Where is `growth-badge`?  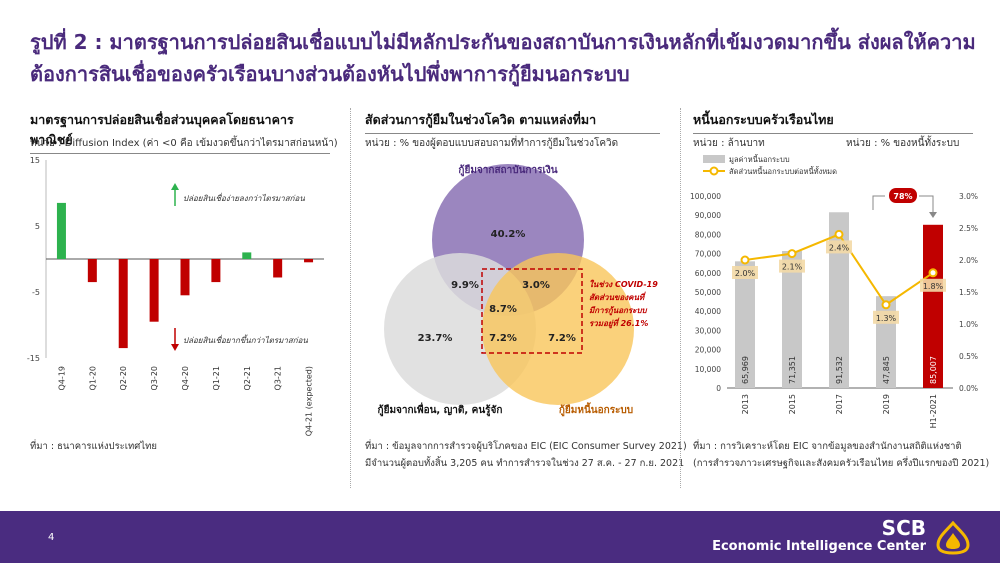 growth-badge is located at coordinates (903, 195).